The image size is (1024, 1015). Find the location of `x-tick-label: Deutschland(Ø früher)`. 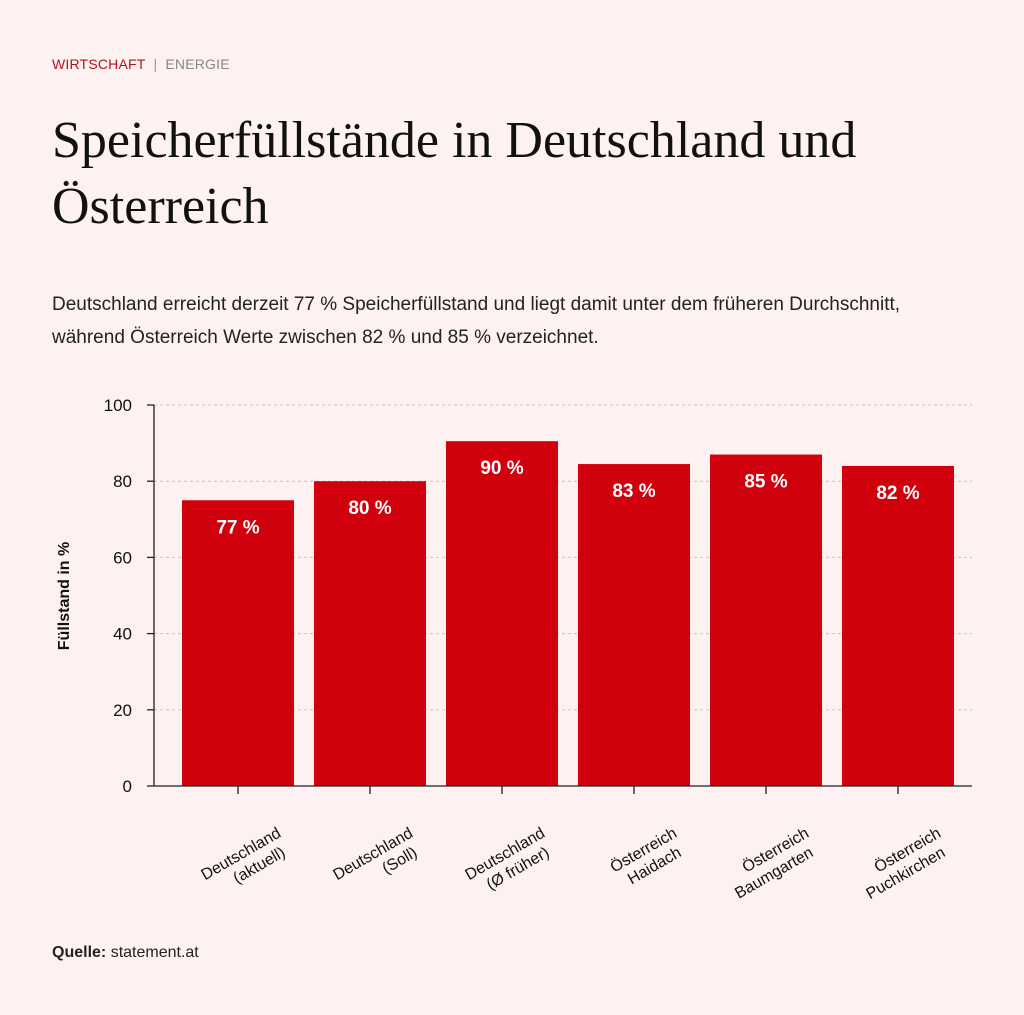

x-tick-label: Deutschland(Ø früher) is located at coordinates (507, 859).